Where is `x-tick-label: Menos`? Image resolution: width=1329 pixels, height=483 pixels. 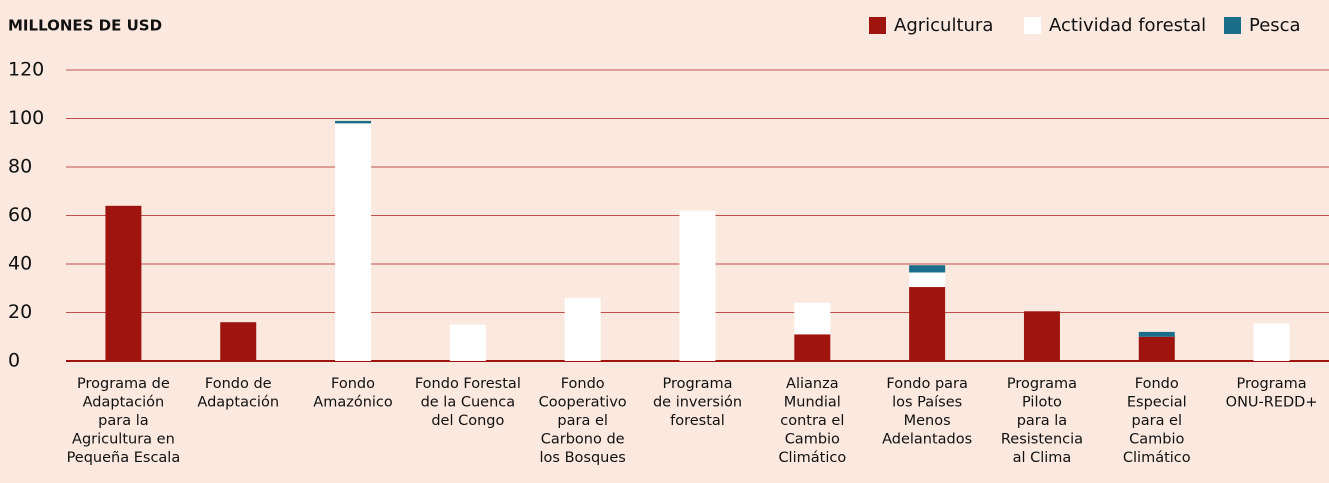
x-tick-label: Menos is located at coordinates (927, 421).